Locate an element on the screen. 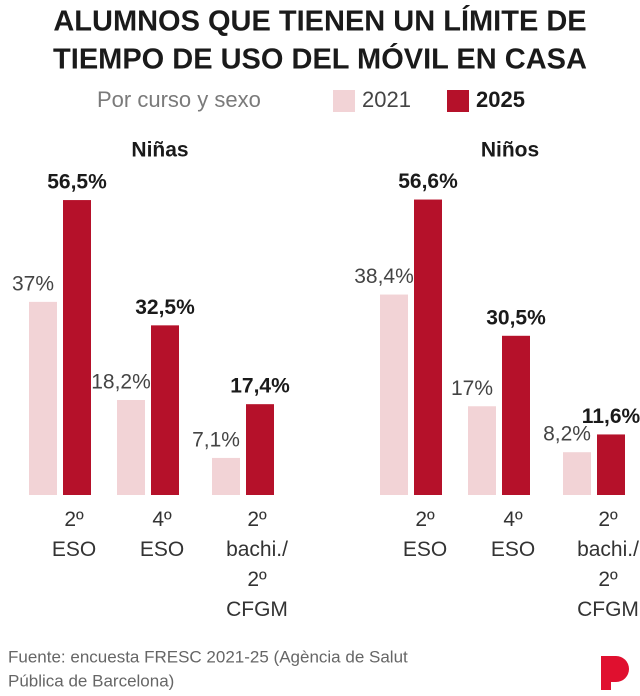 The height and width of the screenshot is (696, 640). title: ALUMNOS QUE TIENEN UN LÍMITE DE is located at coordinates (319, 21).